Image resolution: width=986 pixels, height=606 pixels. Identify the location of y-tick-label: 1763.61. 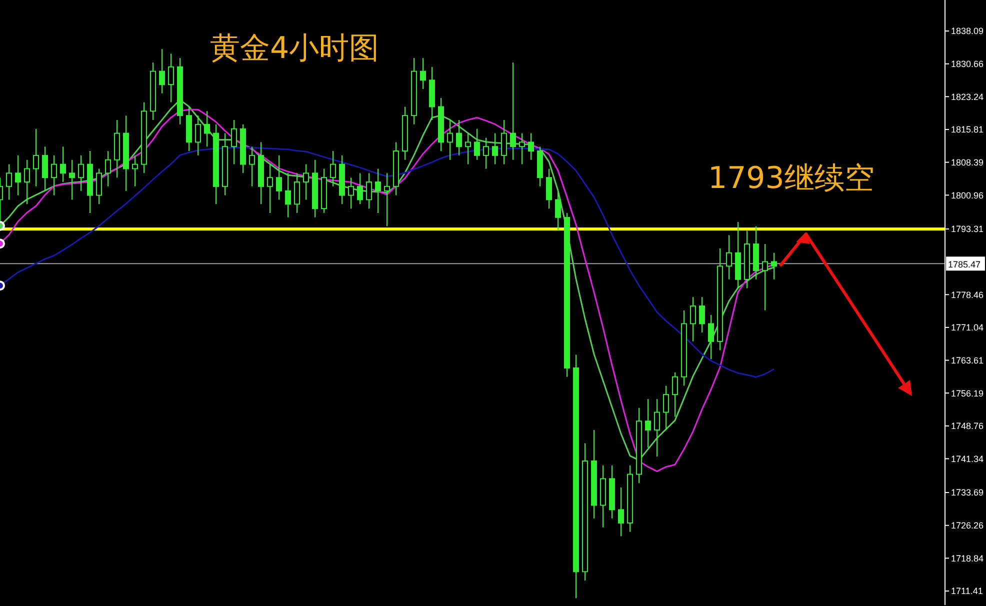
(967, 360).